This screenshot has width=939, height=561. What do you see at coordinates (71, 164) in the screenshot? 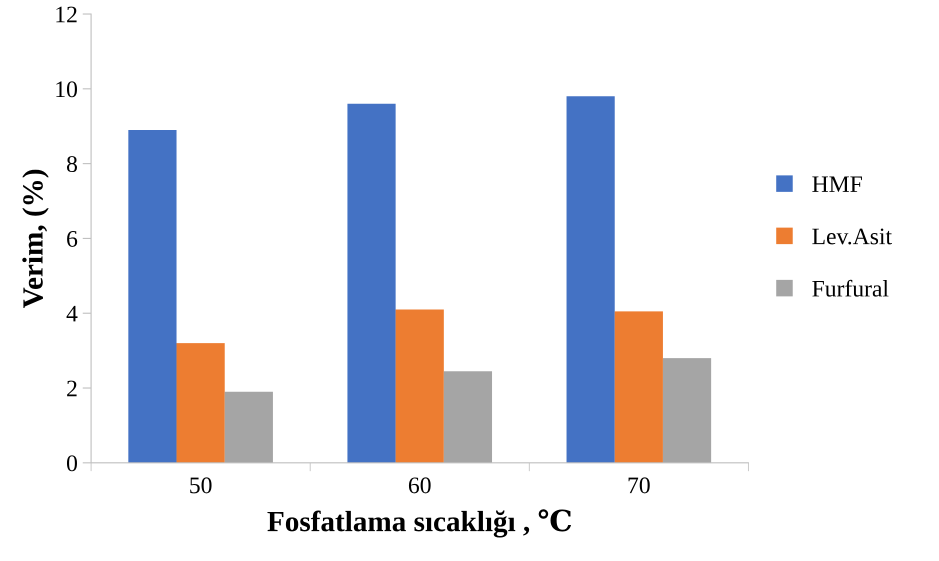
I see `y-tick-label: 8` at bounding box center [71, 164].